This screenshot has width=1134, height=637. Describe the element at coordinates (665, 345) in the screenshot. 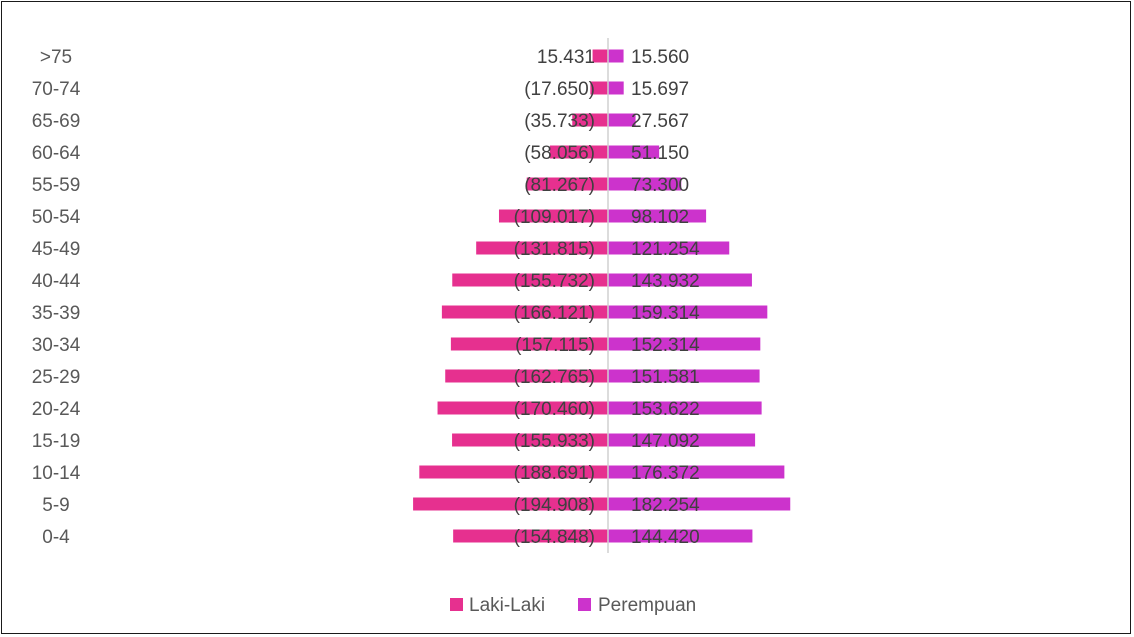

I see `data-label-perempuan-30-34: 152.314` at that location.